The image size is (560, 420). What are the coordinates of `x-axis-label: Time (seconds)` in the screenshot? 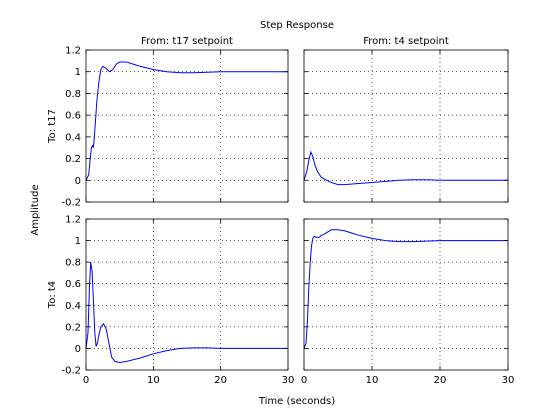 It's located at (296, 401).